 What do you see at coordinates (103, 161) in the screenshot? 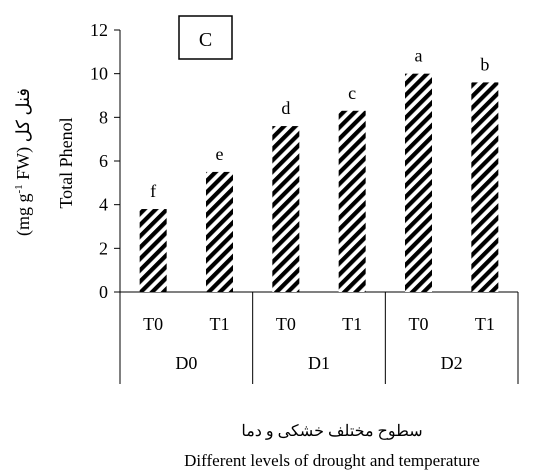
I see `y-tick-label: 6` at bounding box center [103, 161].